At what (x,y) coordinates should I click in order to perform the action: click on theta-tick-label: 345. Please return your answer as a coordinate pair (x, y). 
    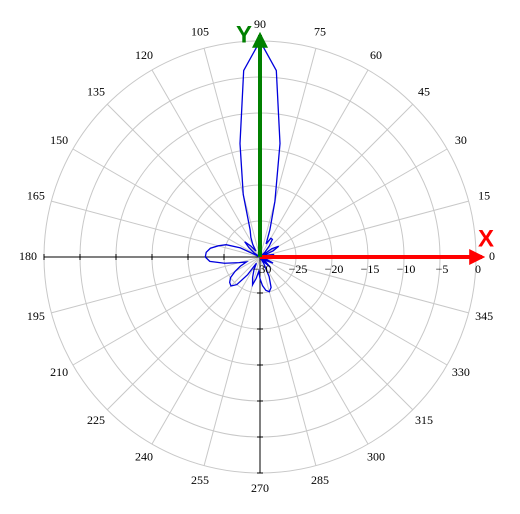
    Looking at the image, I should click on (484, 316).